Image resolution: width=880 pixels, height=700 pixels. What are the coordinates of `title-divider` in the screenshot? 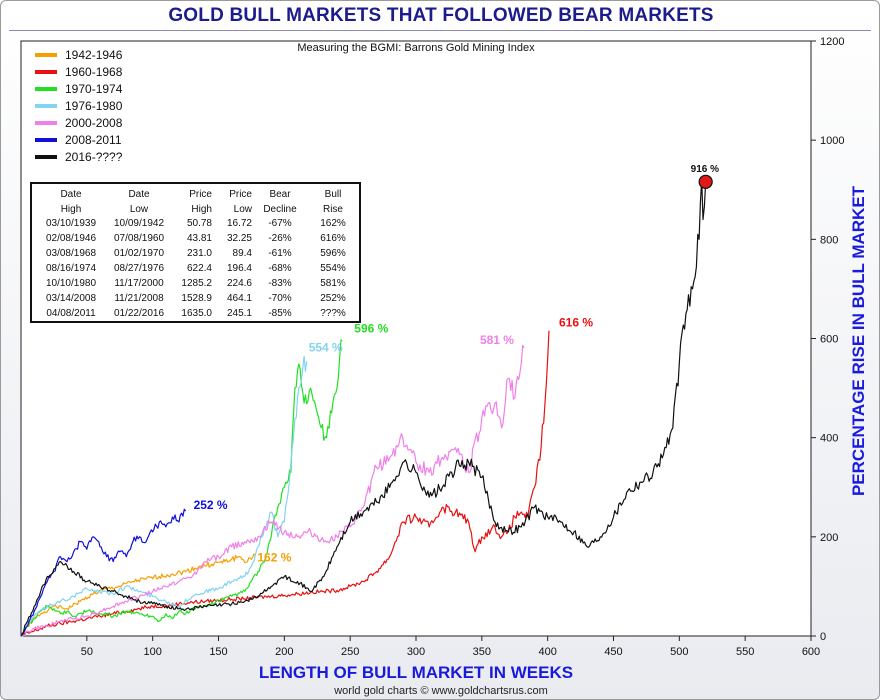 It's located at (440, 30).